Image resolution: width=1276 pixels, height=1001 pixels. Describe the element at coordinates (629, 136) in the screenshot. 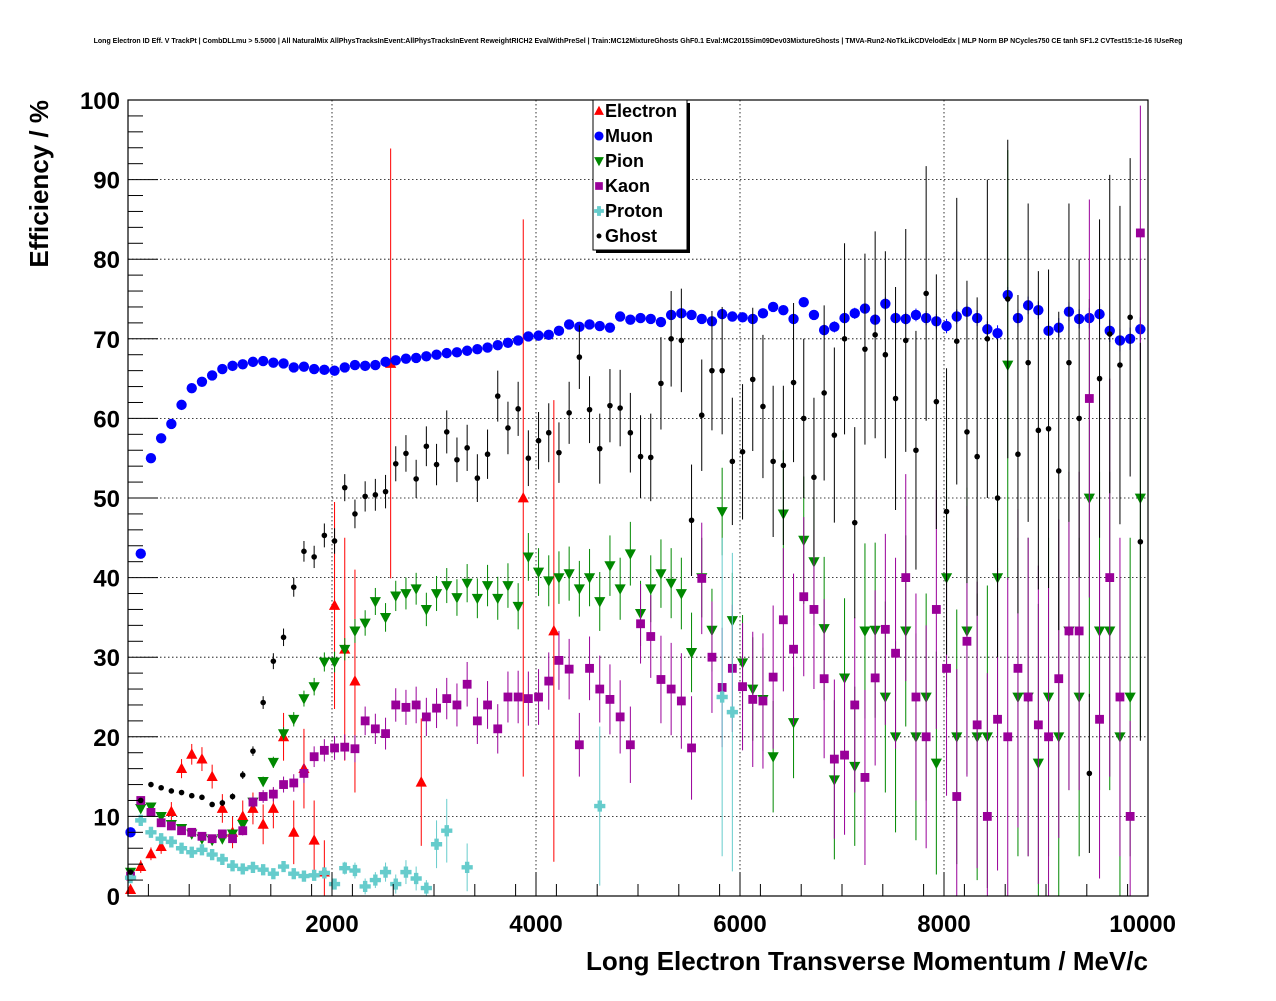

I see `legend-label: Muon` at that location.